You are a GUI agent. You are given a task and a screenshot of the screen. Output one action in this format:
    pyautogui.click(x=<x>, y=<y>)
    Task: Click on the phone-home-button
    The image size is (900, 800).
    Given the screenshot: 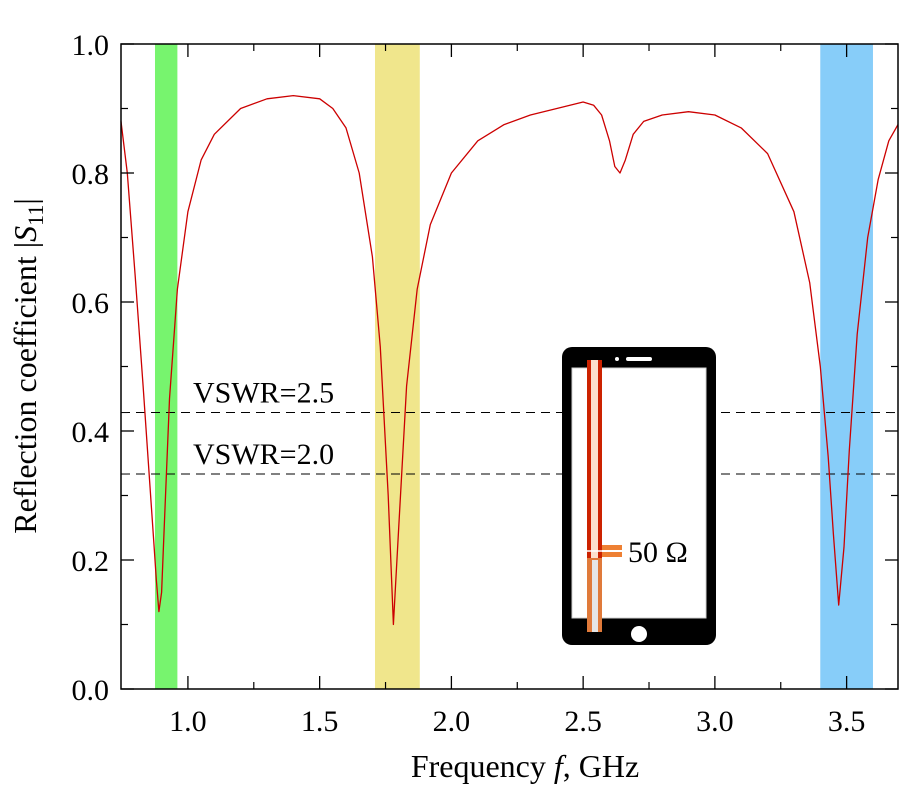 What is the action you would take?
    pyautogui.click(x=639, y=634)
    